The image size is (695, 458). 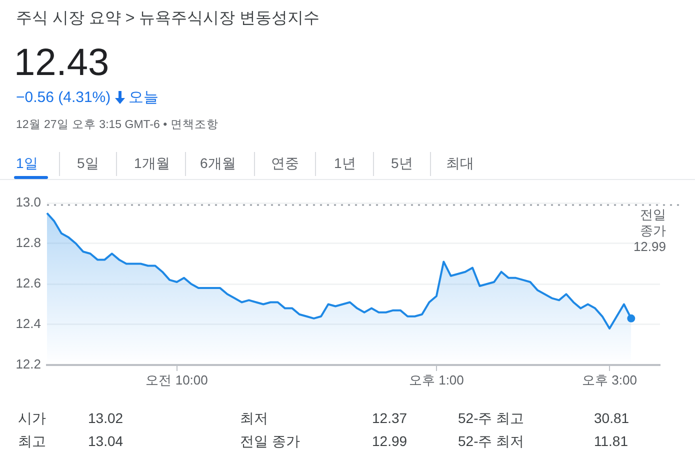 What do you see at coordinates (218, 164) in the screenshot?
I see `text: 6개월` at bounding box center [218, 164].